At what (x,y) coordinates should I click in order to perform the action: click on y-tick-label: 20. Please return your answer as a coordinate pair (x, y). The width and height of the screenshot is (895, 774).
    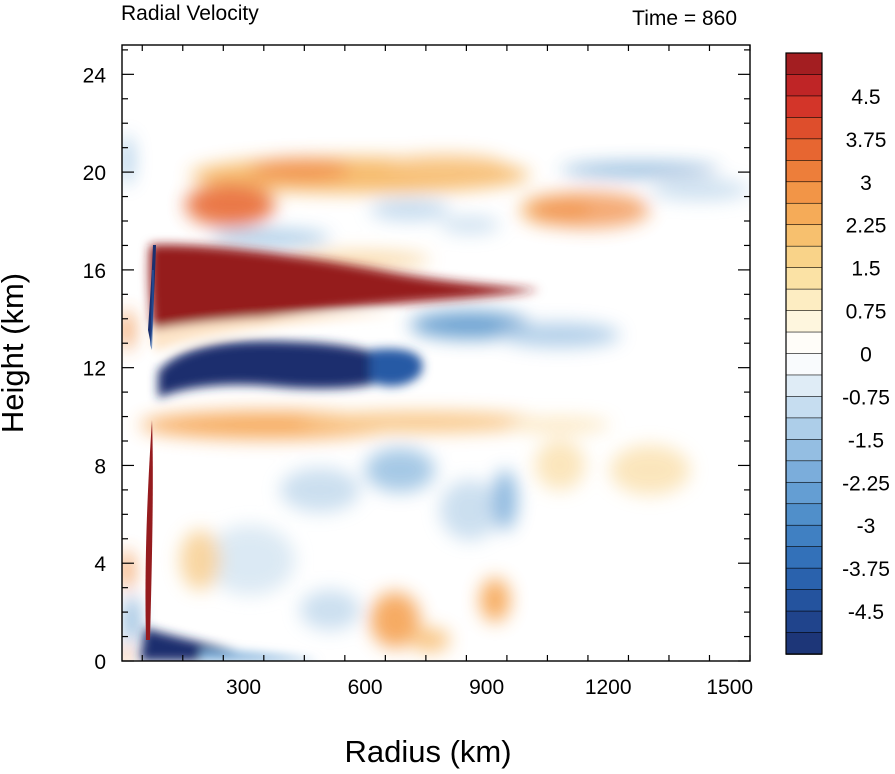
    Looking at the image, I should click on (94, 173).